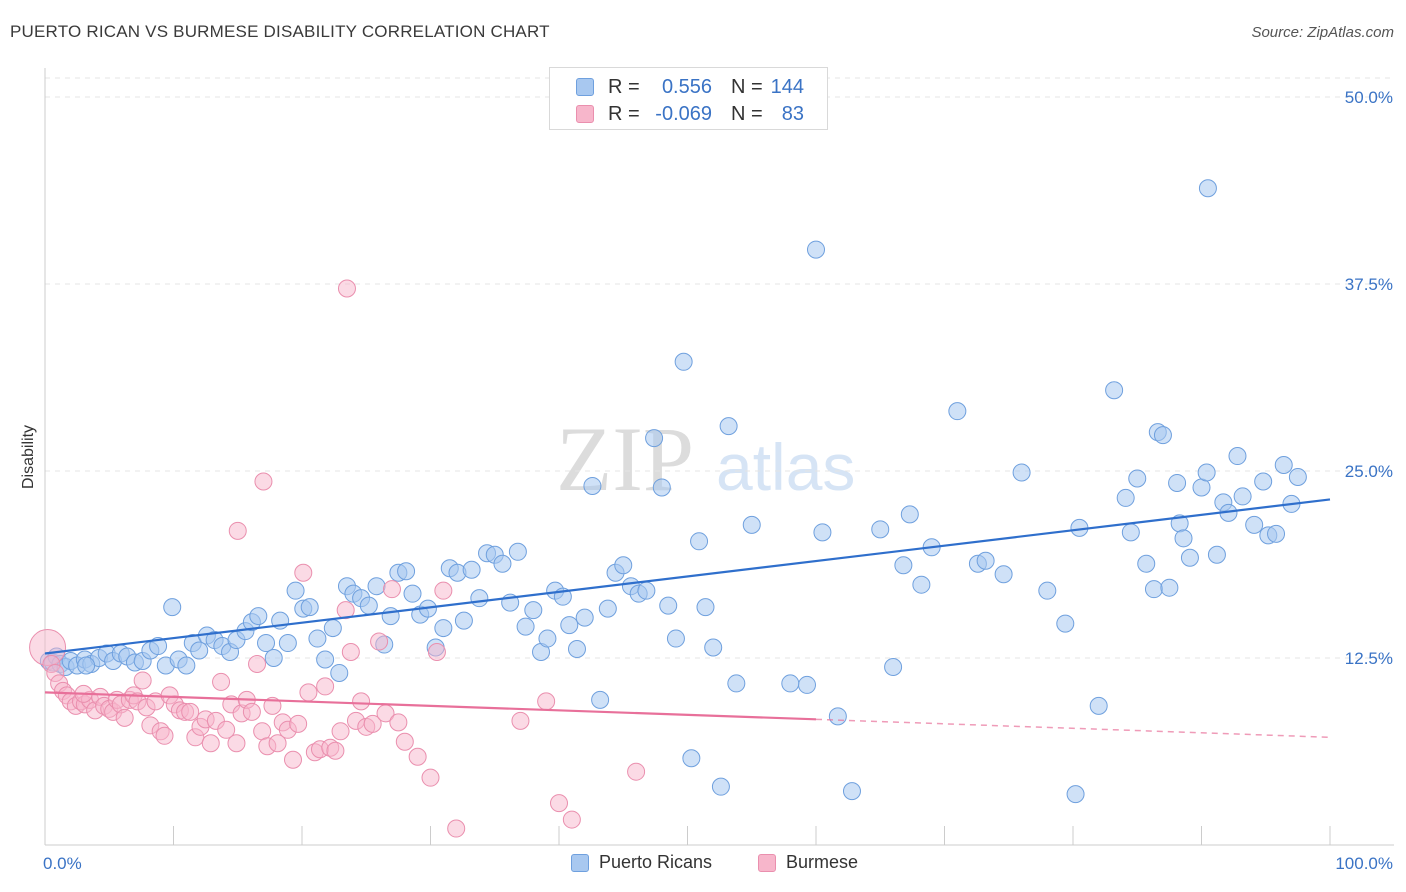 The height and width of the screenshot is (892, 1406). What do you see at coordinates (585, 87) in the screenshot?
I see `swatch-puerto-ricans` at bounding box center [585, 87].